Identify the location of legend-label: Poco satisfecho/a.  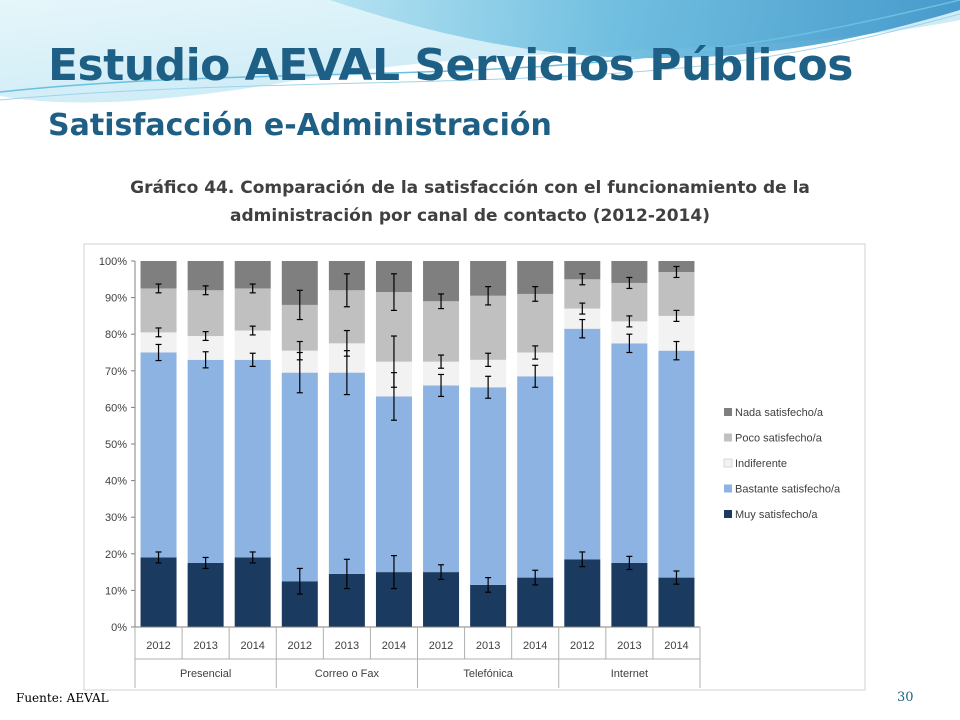
(779, 439).